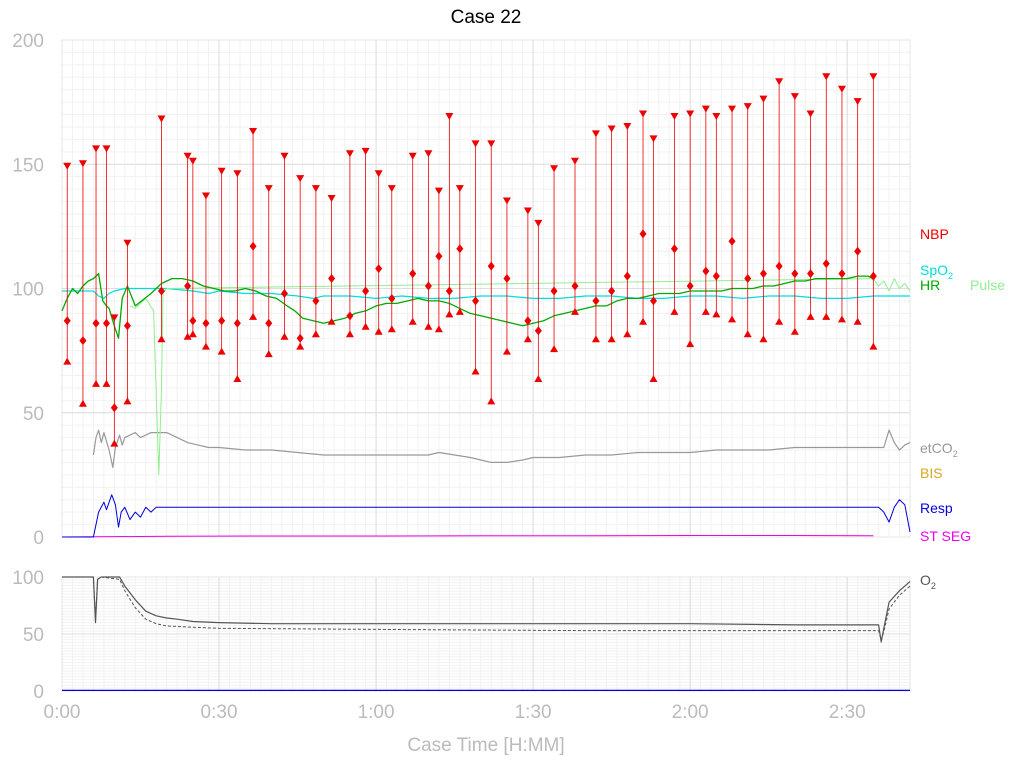  Describe the element at coordinates (485, 745) in the screenshot. I see `x-axis-label: Case Time [H:MM]` at that location.